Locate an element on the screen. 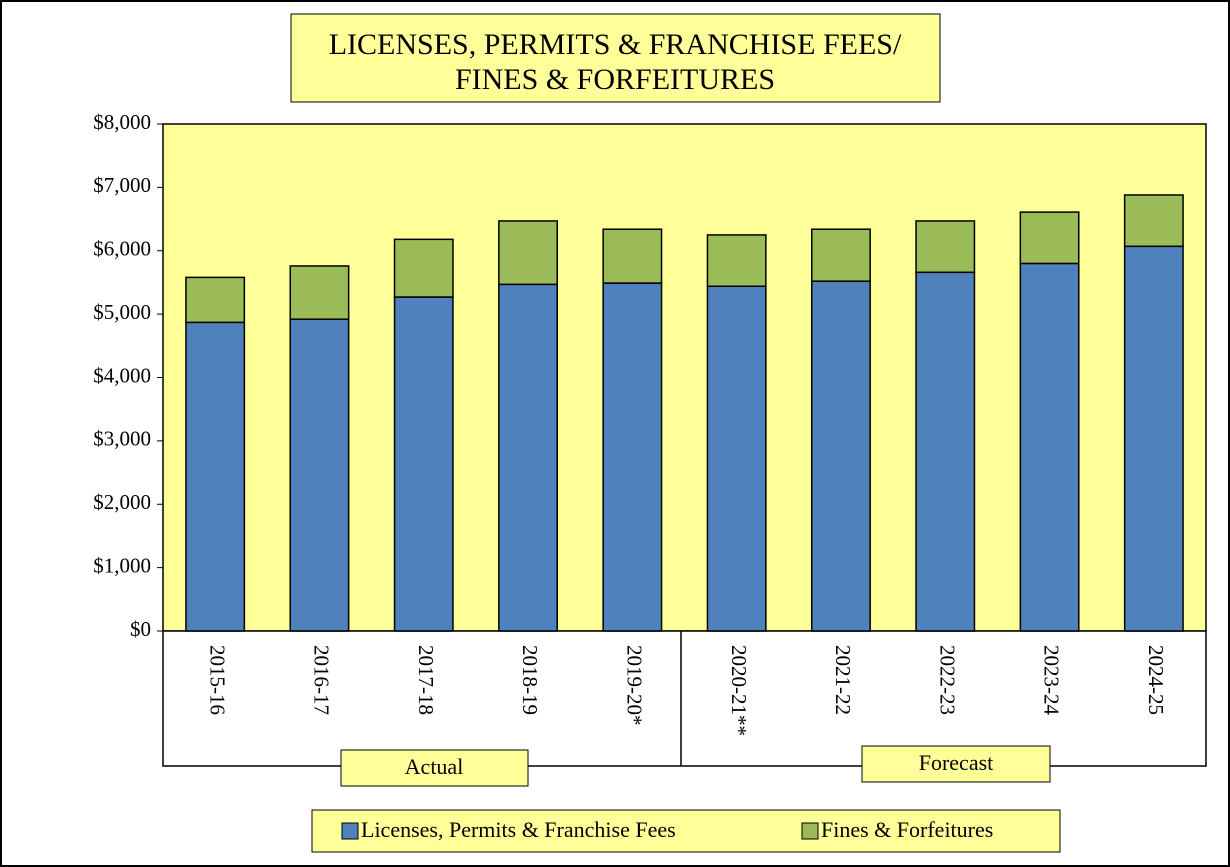 The height and width of the screenshot is (867, 1230). annotation: Forecast is located at coordinates (956, 762).